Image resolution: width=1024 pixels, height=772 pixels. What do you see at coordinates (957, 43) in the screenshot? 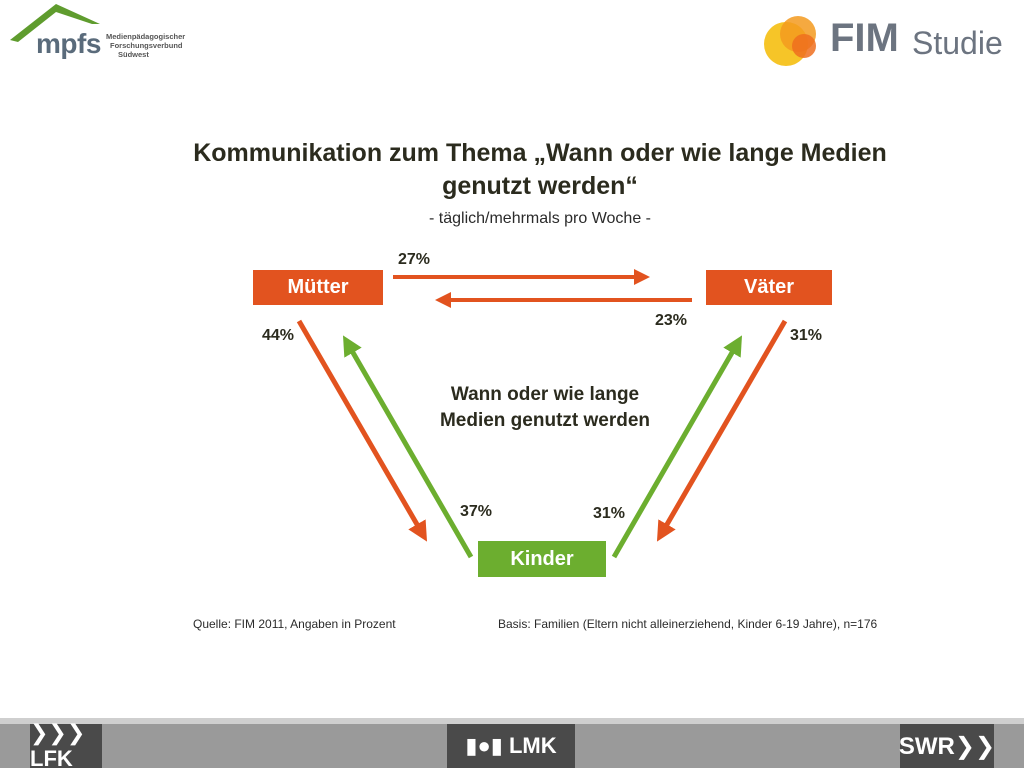
I see `fim-studie-wordmark: Studie` at bounding box center [957, 43].